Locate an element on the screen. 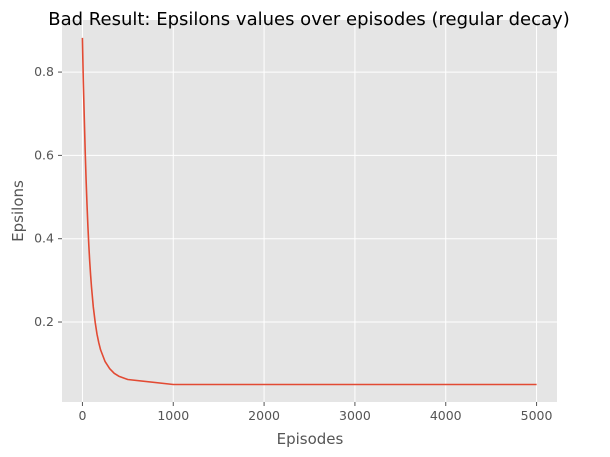  x-tick-label: 0 is located at coordinates (82, 415).